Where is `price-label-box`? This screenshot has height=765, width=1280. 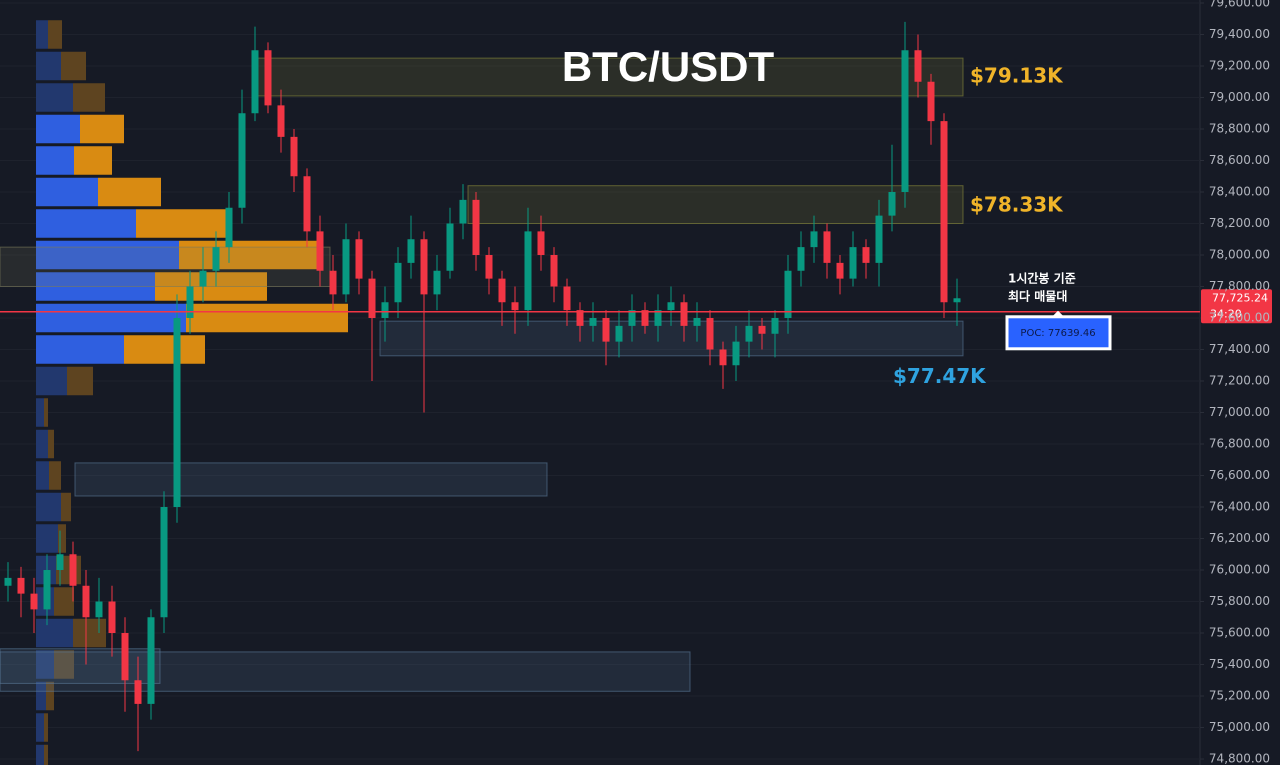
price-label-box is located at coordinates (1236, 306).